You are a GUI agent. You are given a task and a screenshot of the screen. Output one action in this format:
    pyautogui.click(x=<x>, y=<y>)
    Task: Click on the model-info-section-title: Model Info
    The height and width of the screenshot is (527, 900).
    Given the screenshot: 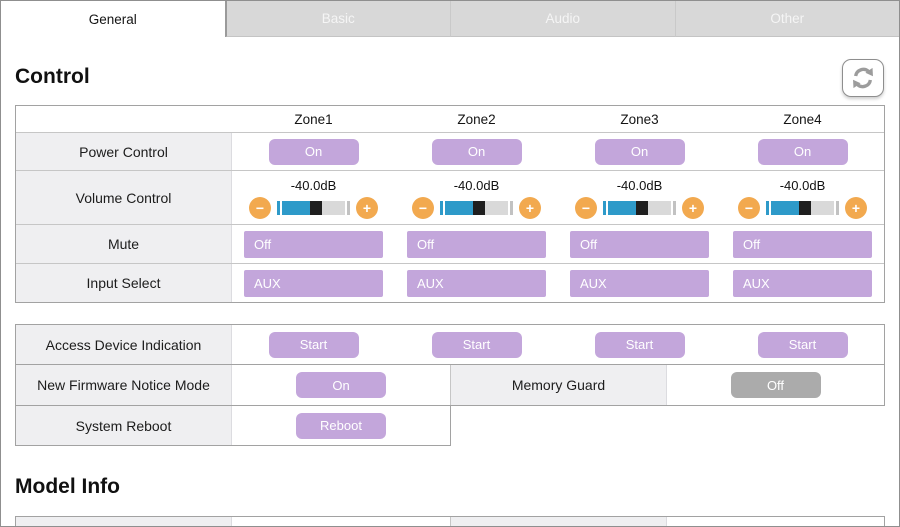 What is the action you would take?
    pyautogui.click(x=67, y=486)
    